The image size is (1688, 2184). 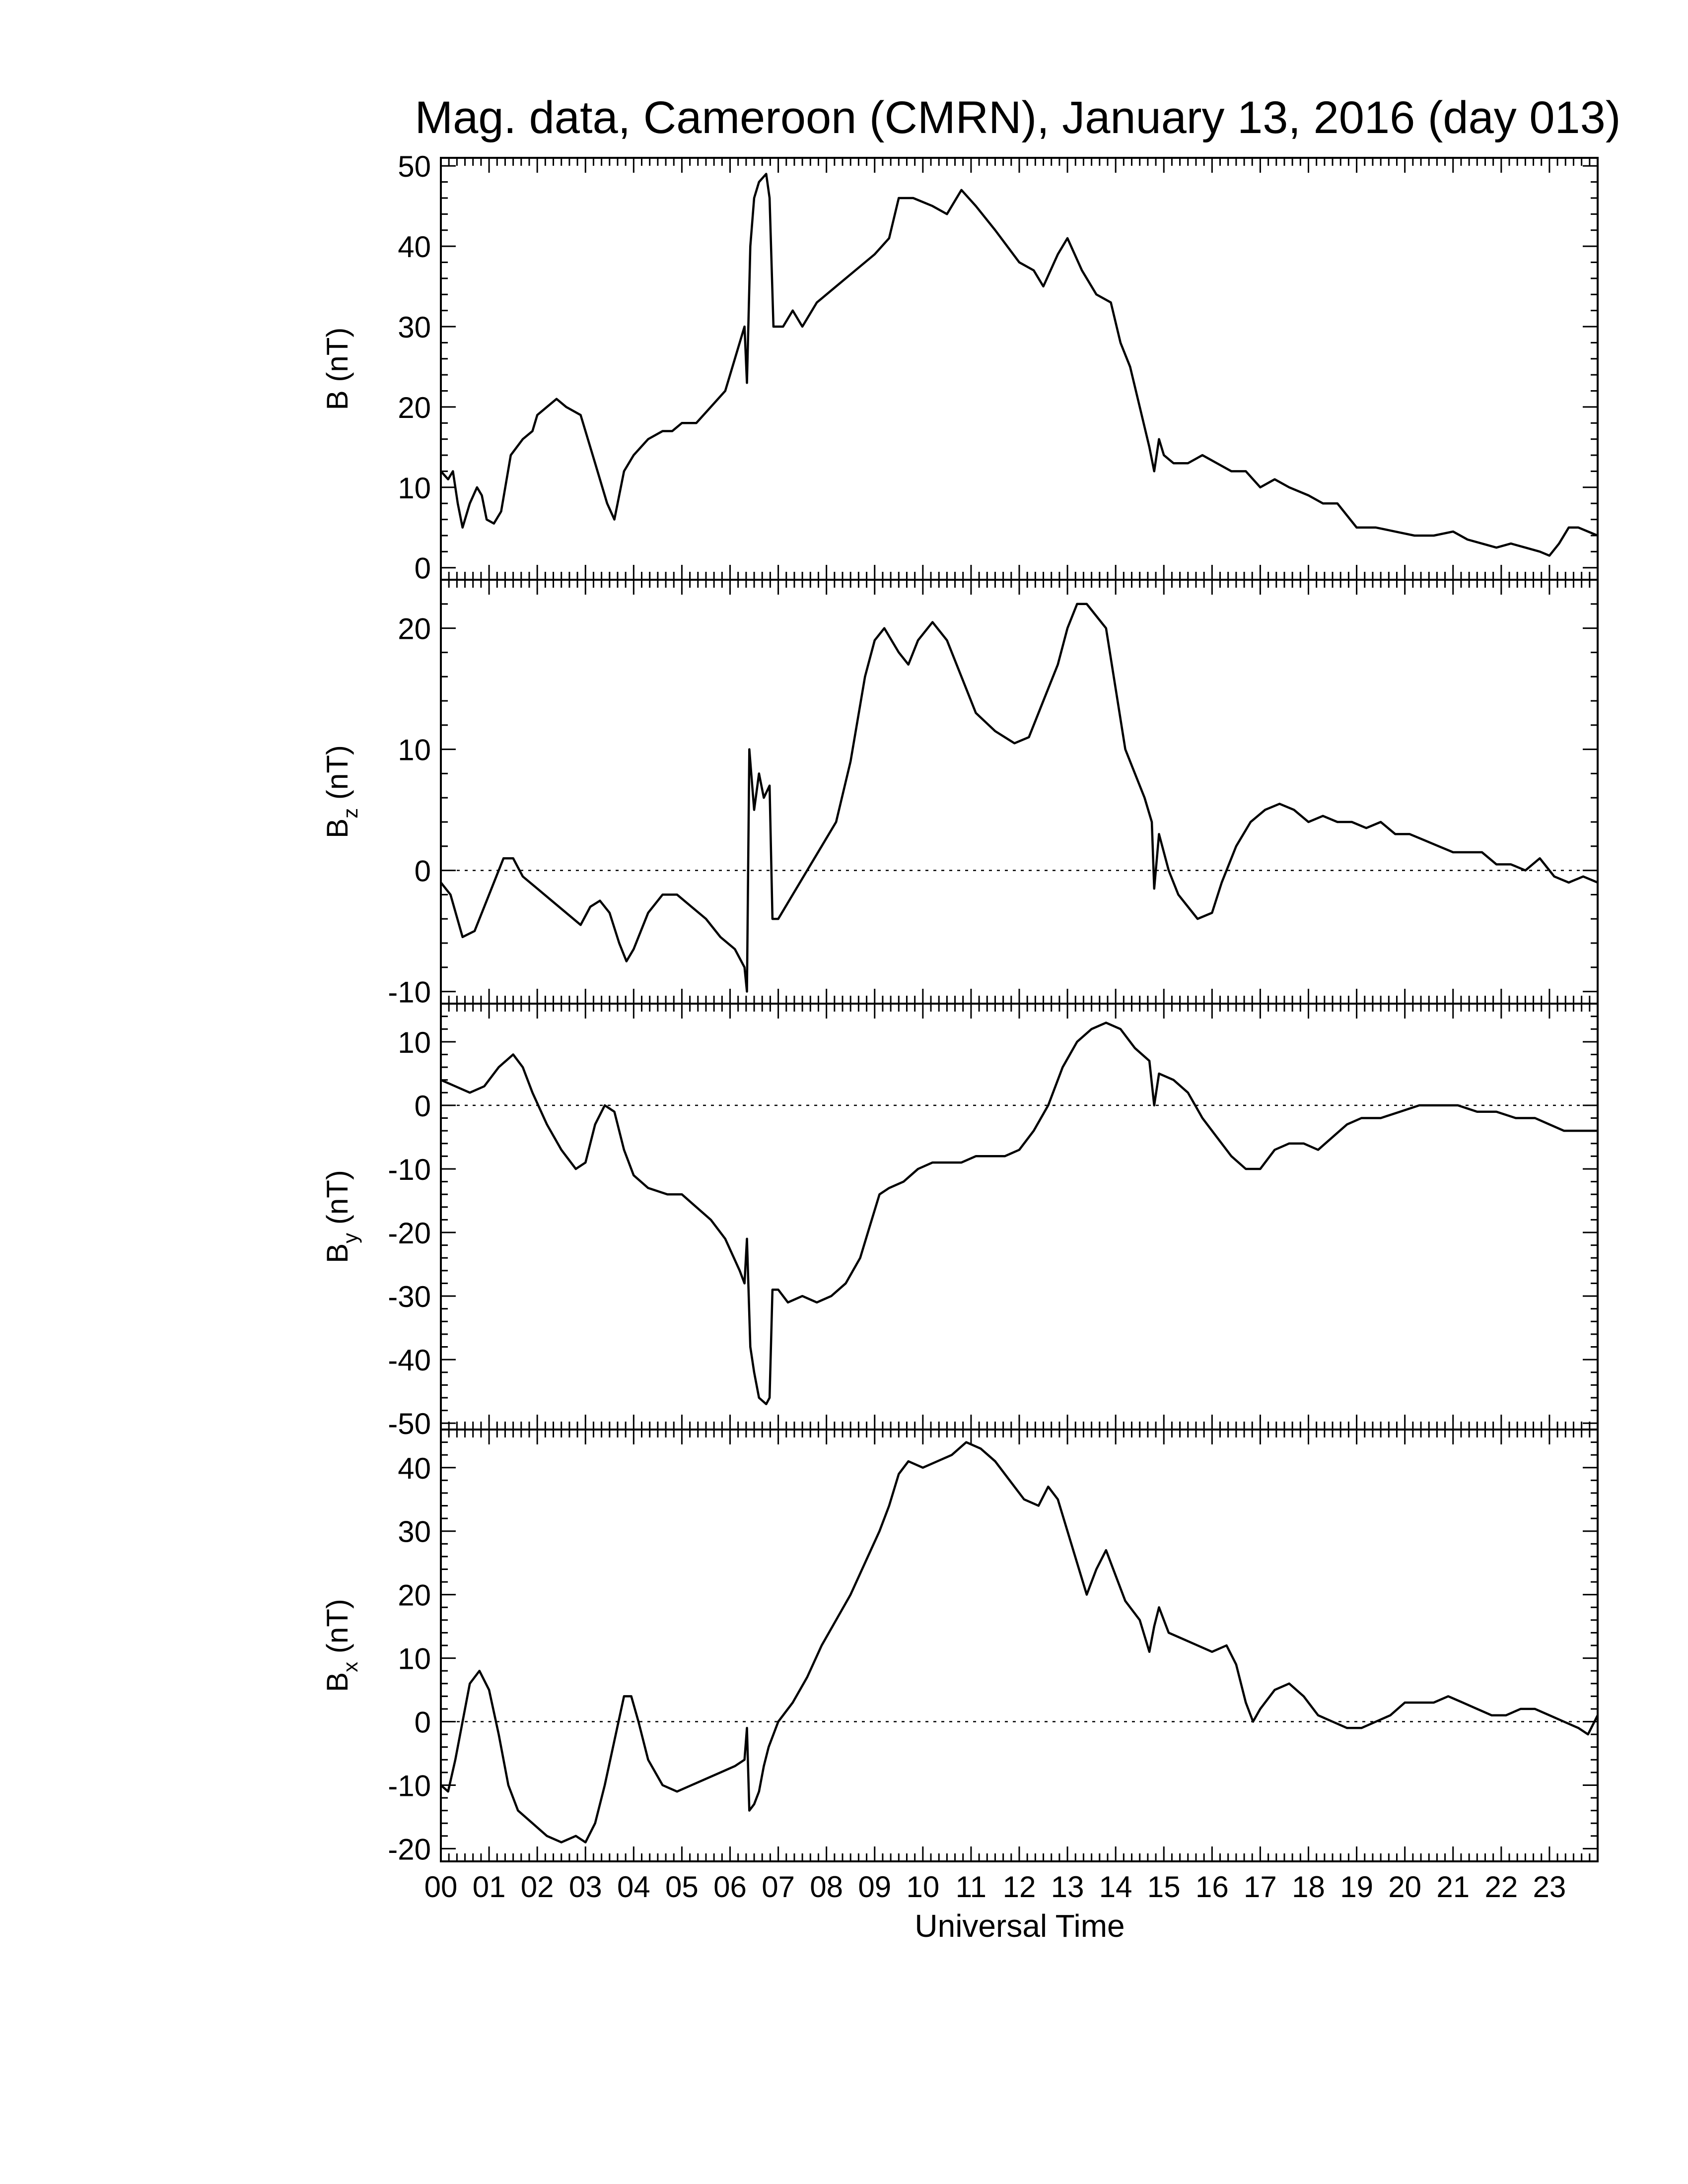 I want to click on series-line-B, so click(x=1019, y=365).